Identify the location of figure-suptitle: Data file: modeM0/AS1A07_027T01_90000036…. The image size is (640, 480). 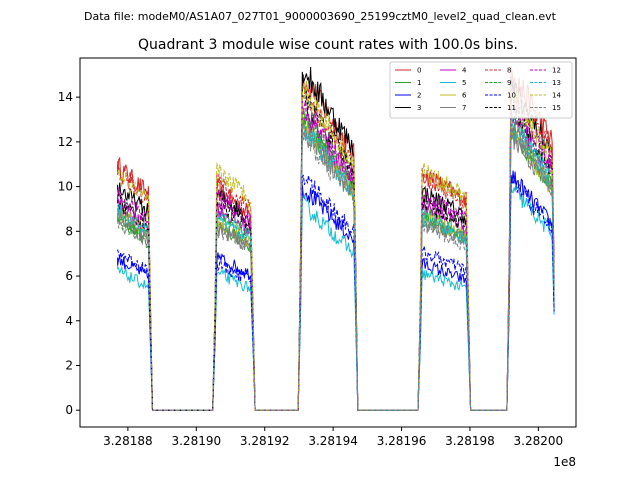
(320, 16).